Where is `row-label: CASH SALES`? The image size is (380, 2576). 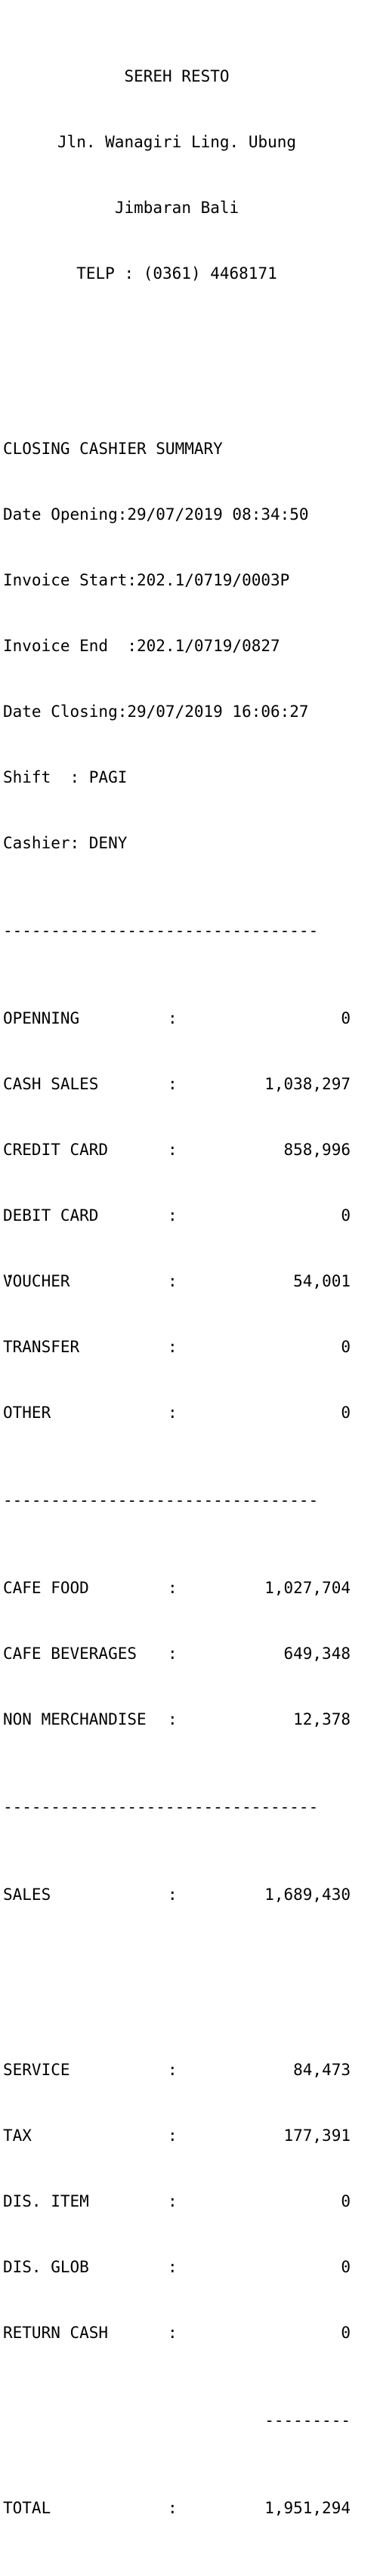
row-label: CASH SALES is located at coordinates (51, 1084).